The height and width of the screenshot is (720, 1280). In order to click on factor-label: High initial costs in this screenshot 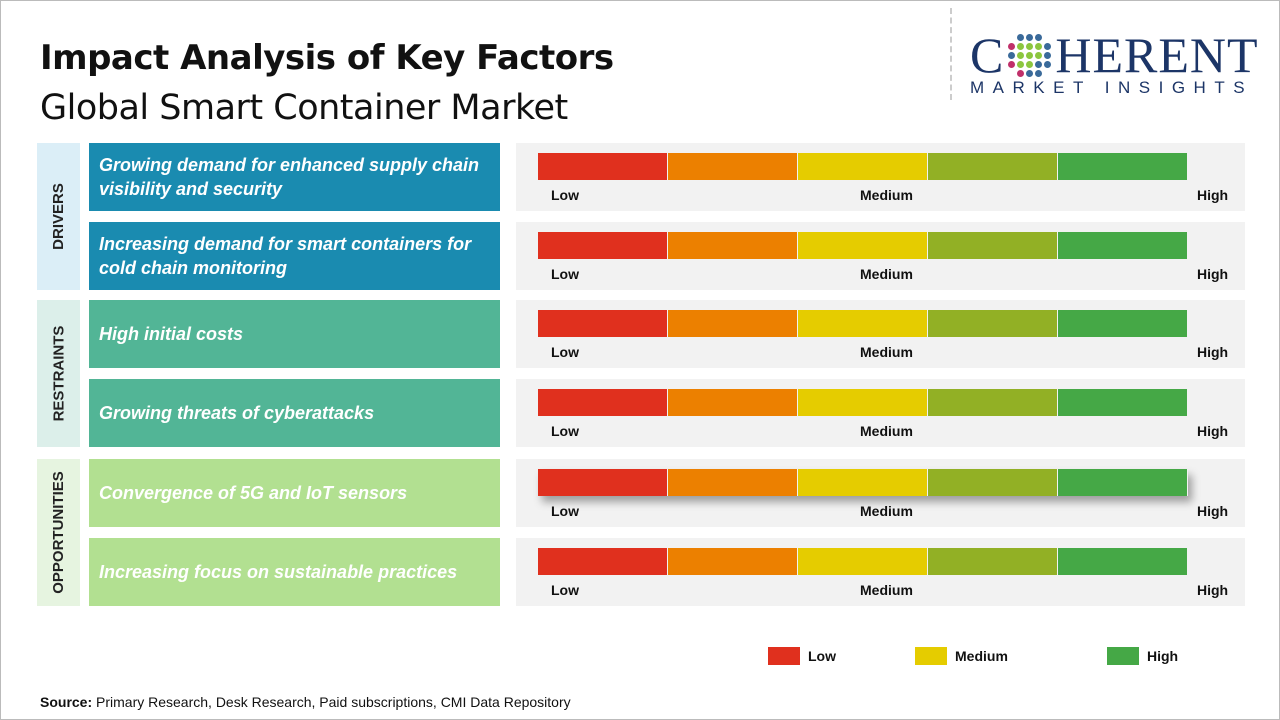, I will do `click(294, 334)`.